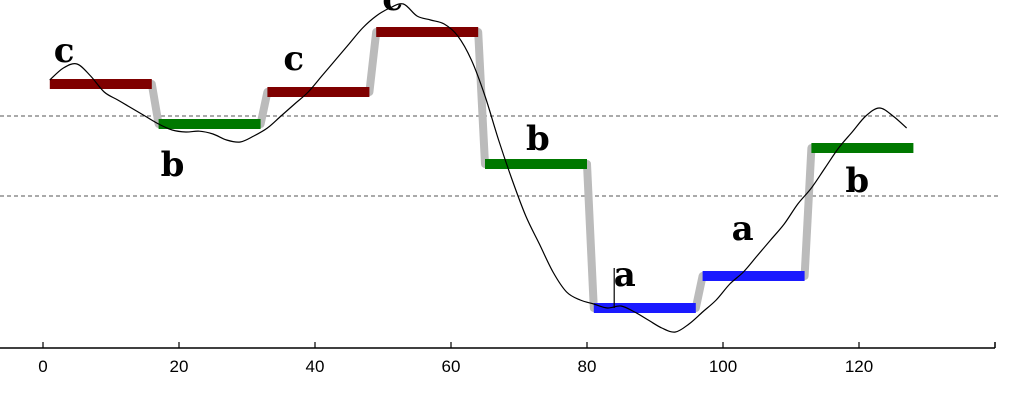 This screenshot has height=402, width=1024. I want to click on x-axis: 0 20 40 60 80 100 120, so click(498, 359).